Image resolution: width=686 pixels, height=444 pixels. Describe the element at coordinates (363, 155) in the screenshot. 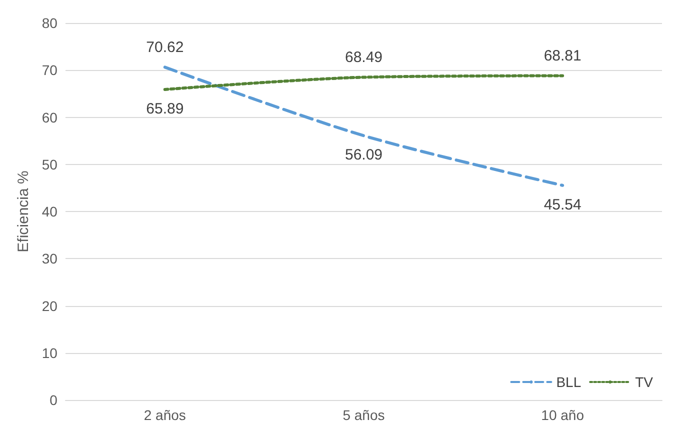

I see `data-label: 56.09` at that location.